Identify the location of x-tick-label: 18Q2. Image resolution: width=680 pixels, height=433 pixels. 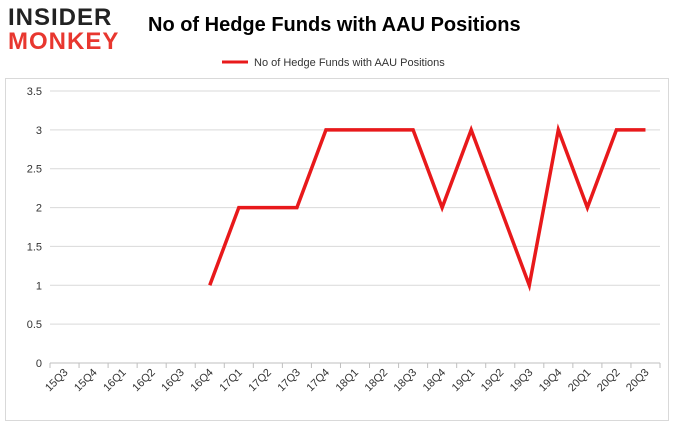
(377, 381).